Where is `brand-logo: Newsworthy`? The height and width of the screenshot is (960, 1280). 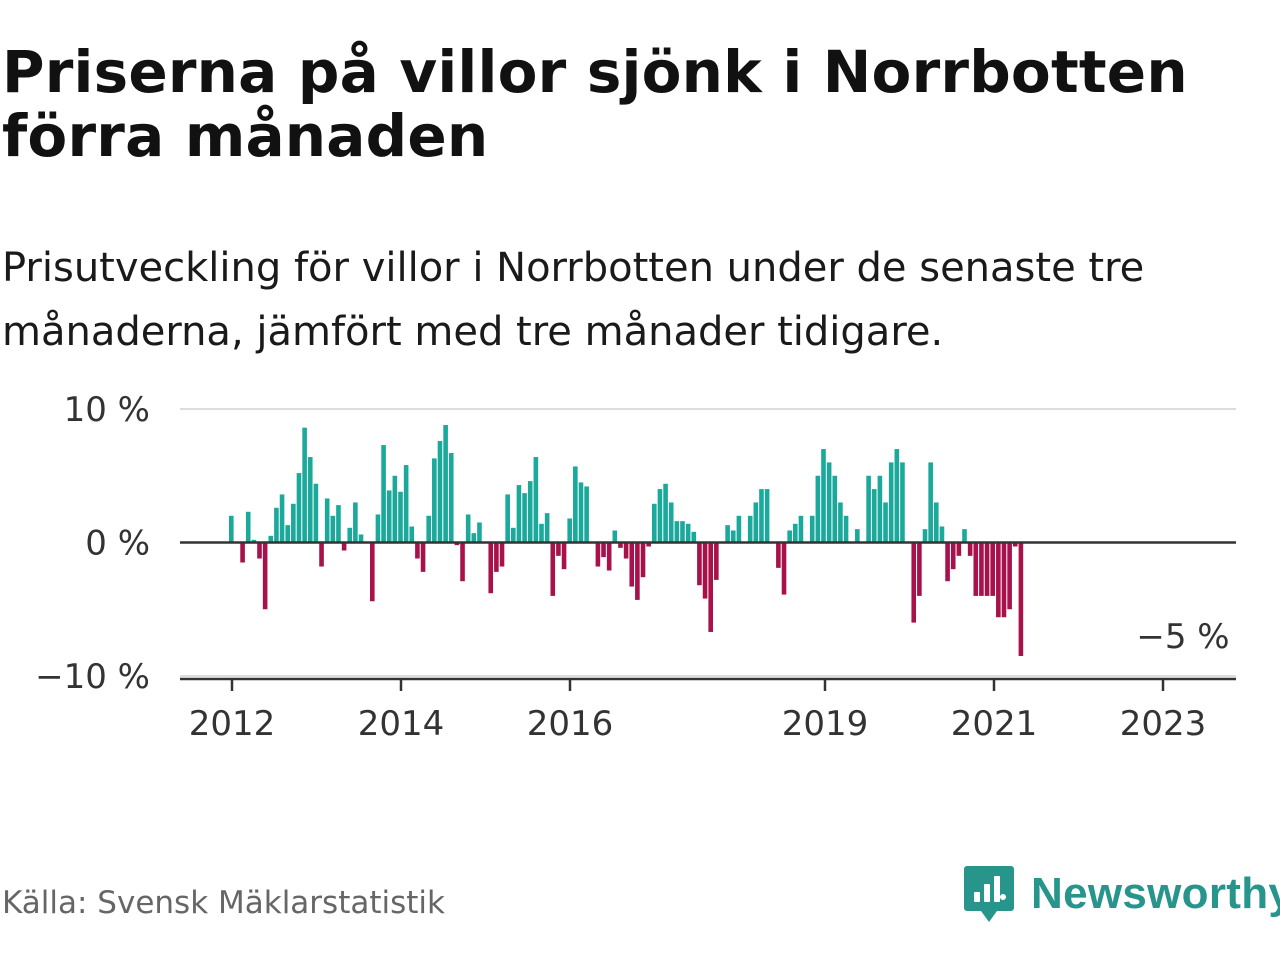
brand-logo: Newsworthy is located at coordinates (1121, 894).